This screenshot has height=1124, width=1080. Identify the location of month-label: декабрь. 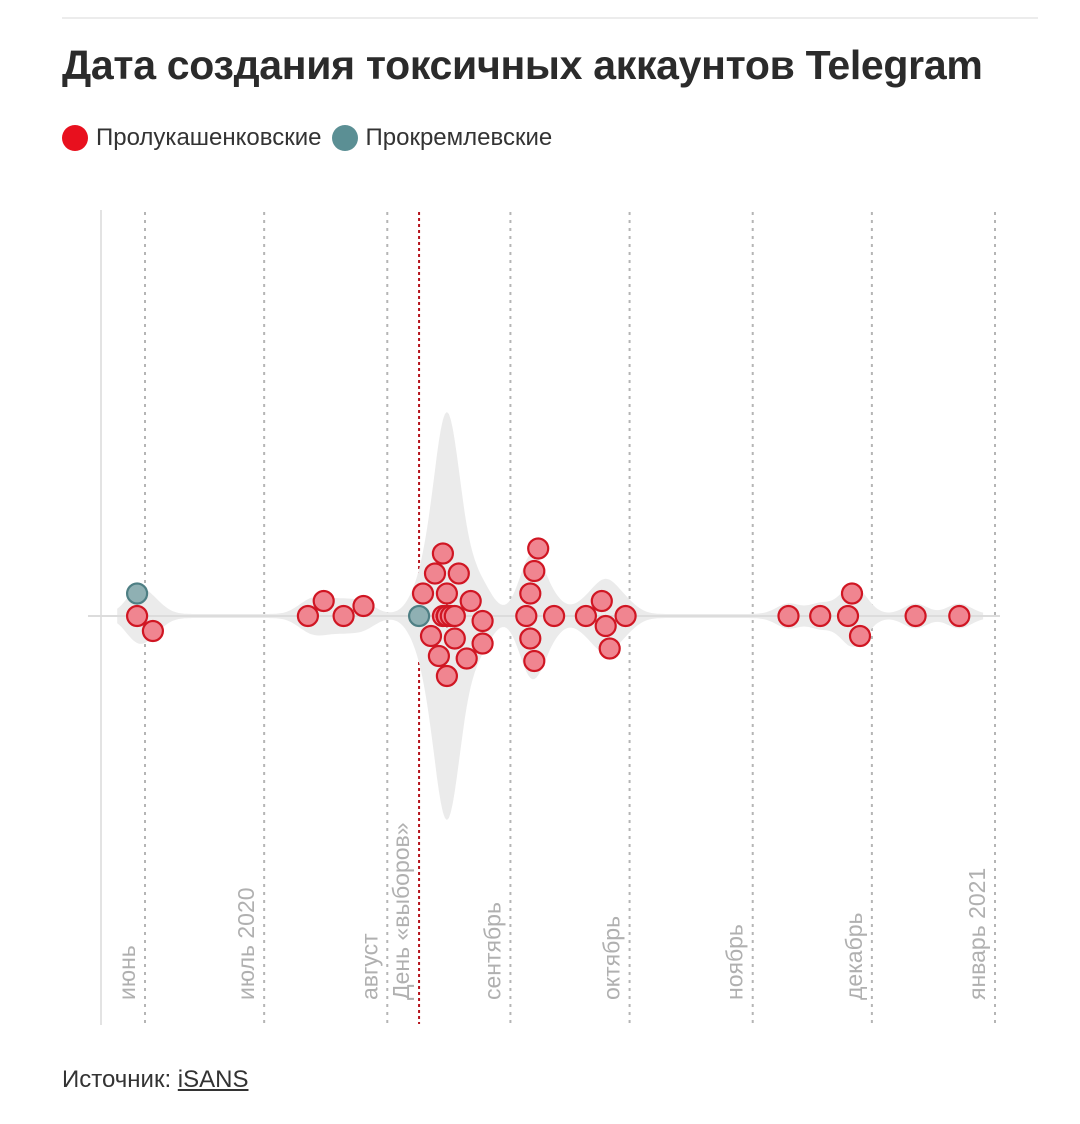
(854, 956).